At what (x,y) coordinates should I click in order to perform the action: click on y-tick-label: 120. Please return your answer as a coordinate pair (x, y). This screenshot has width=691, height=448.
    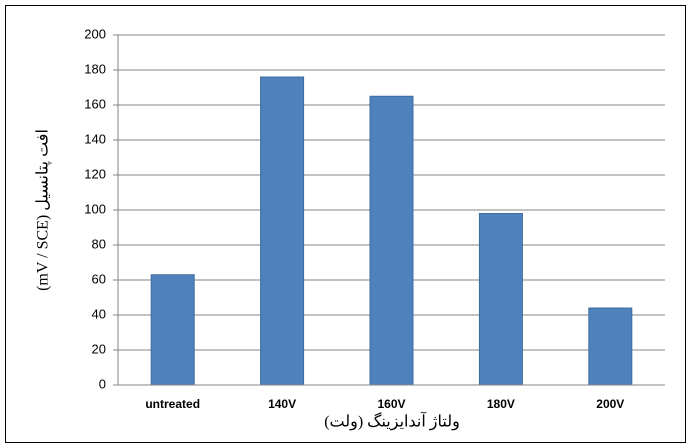
    Looking at the image, I should click on (95, 173).